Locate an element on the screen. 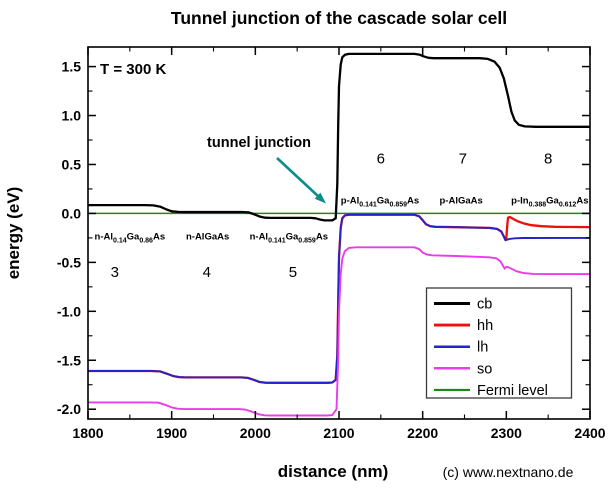 The height and width of the screenshot is (491, 615). material-label: n-Al0.141Ga0.859As is located at coordinates (289, 237).